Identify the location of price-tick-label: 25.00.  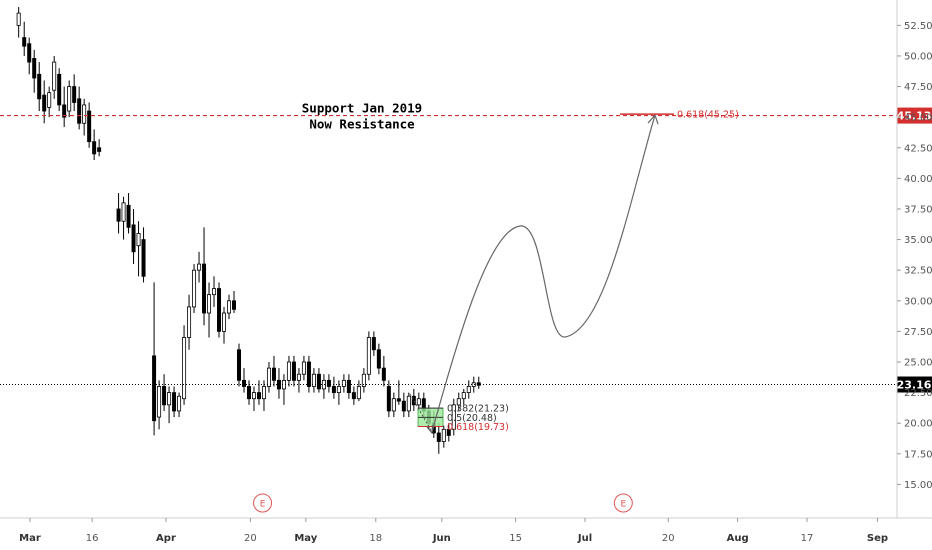
(918, 362).